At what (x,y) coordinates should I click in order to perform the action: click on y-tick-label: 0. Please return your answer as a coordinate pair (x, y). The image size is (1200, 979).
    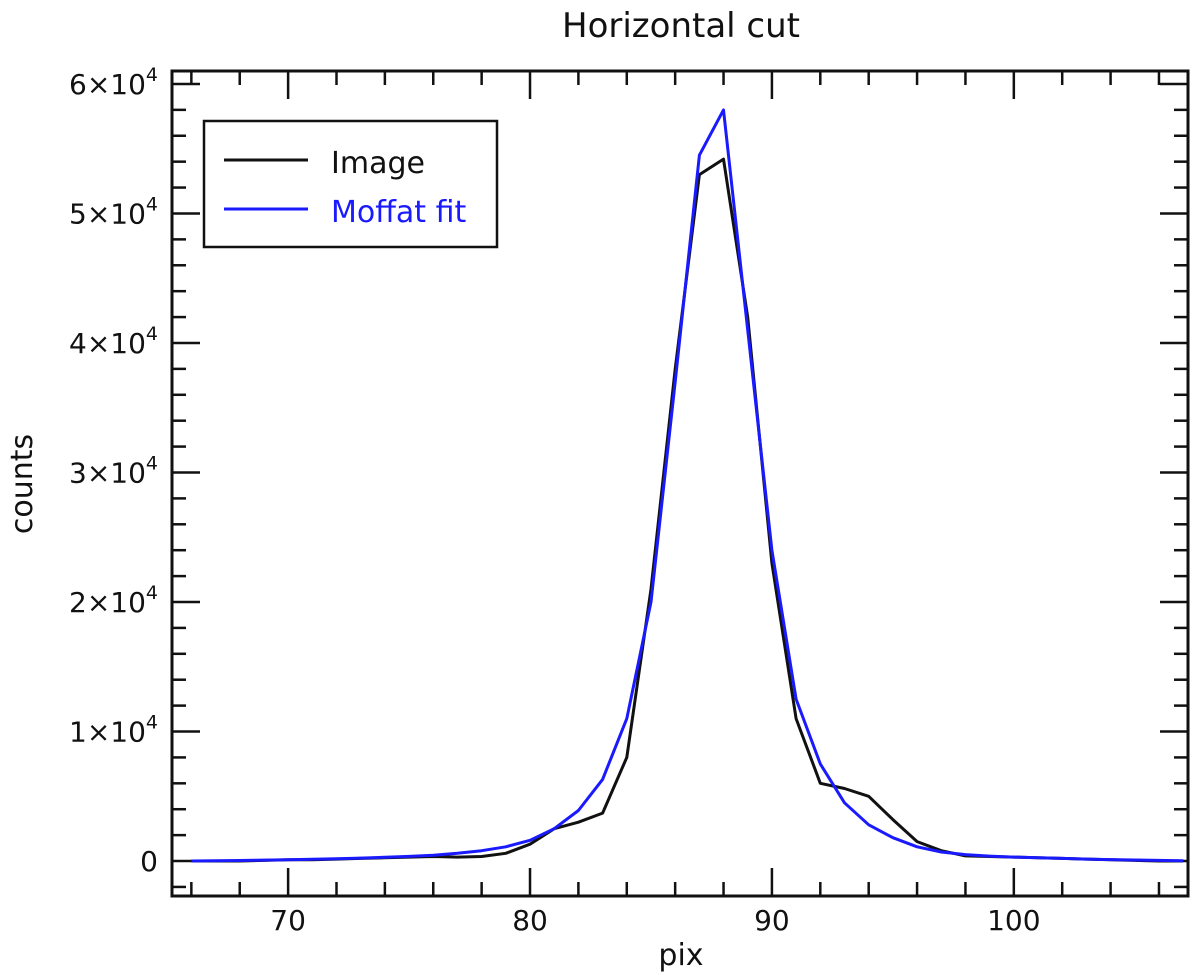
    Looking at the image, I should click on (149, 861).